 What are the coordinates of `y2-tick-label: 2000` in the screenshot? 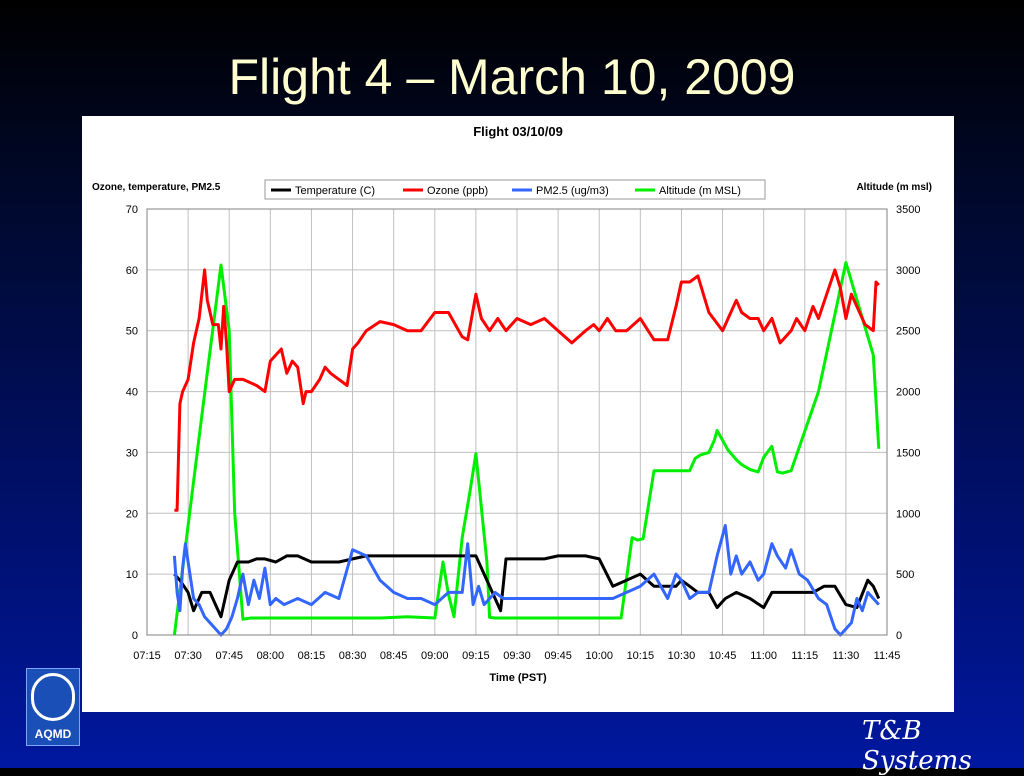 It's located at (908, 393).